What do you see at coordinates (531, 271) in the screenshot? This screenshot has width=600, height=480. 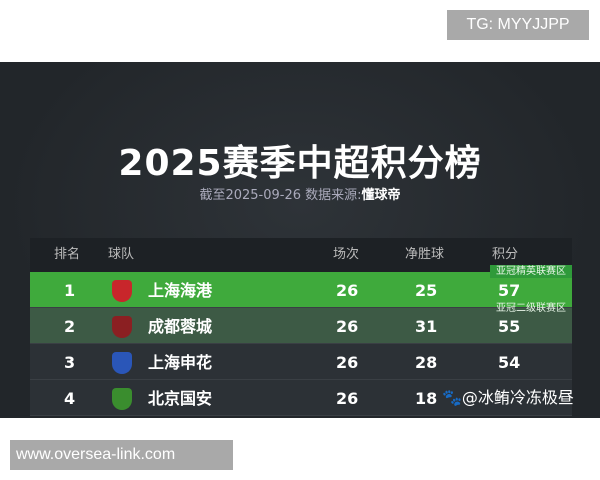 I see `zone-label-elite: 亚冠精英联赛区` at bounding box center [531, 271].